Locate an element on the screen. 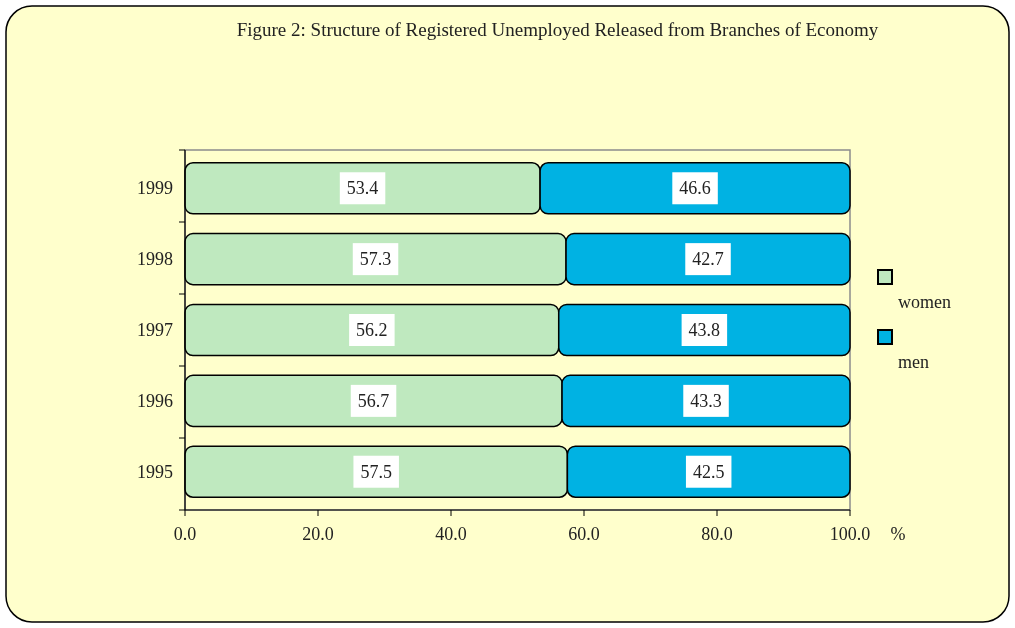  y-tick-label: 1995 is located at coordinates (155, 471).